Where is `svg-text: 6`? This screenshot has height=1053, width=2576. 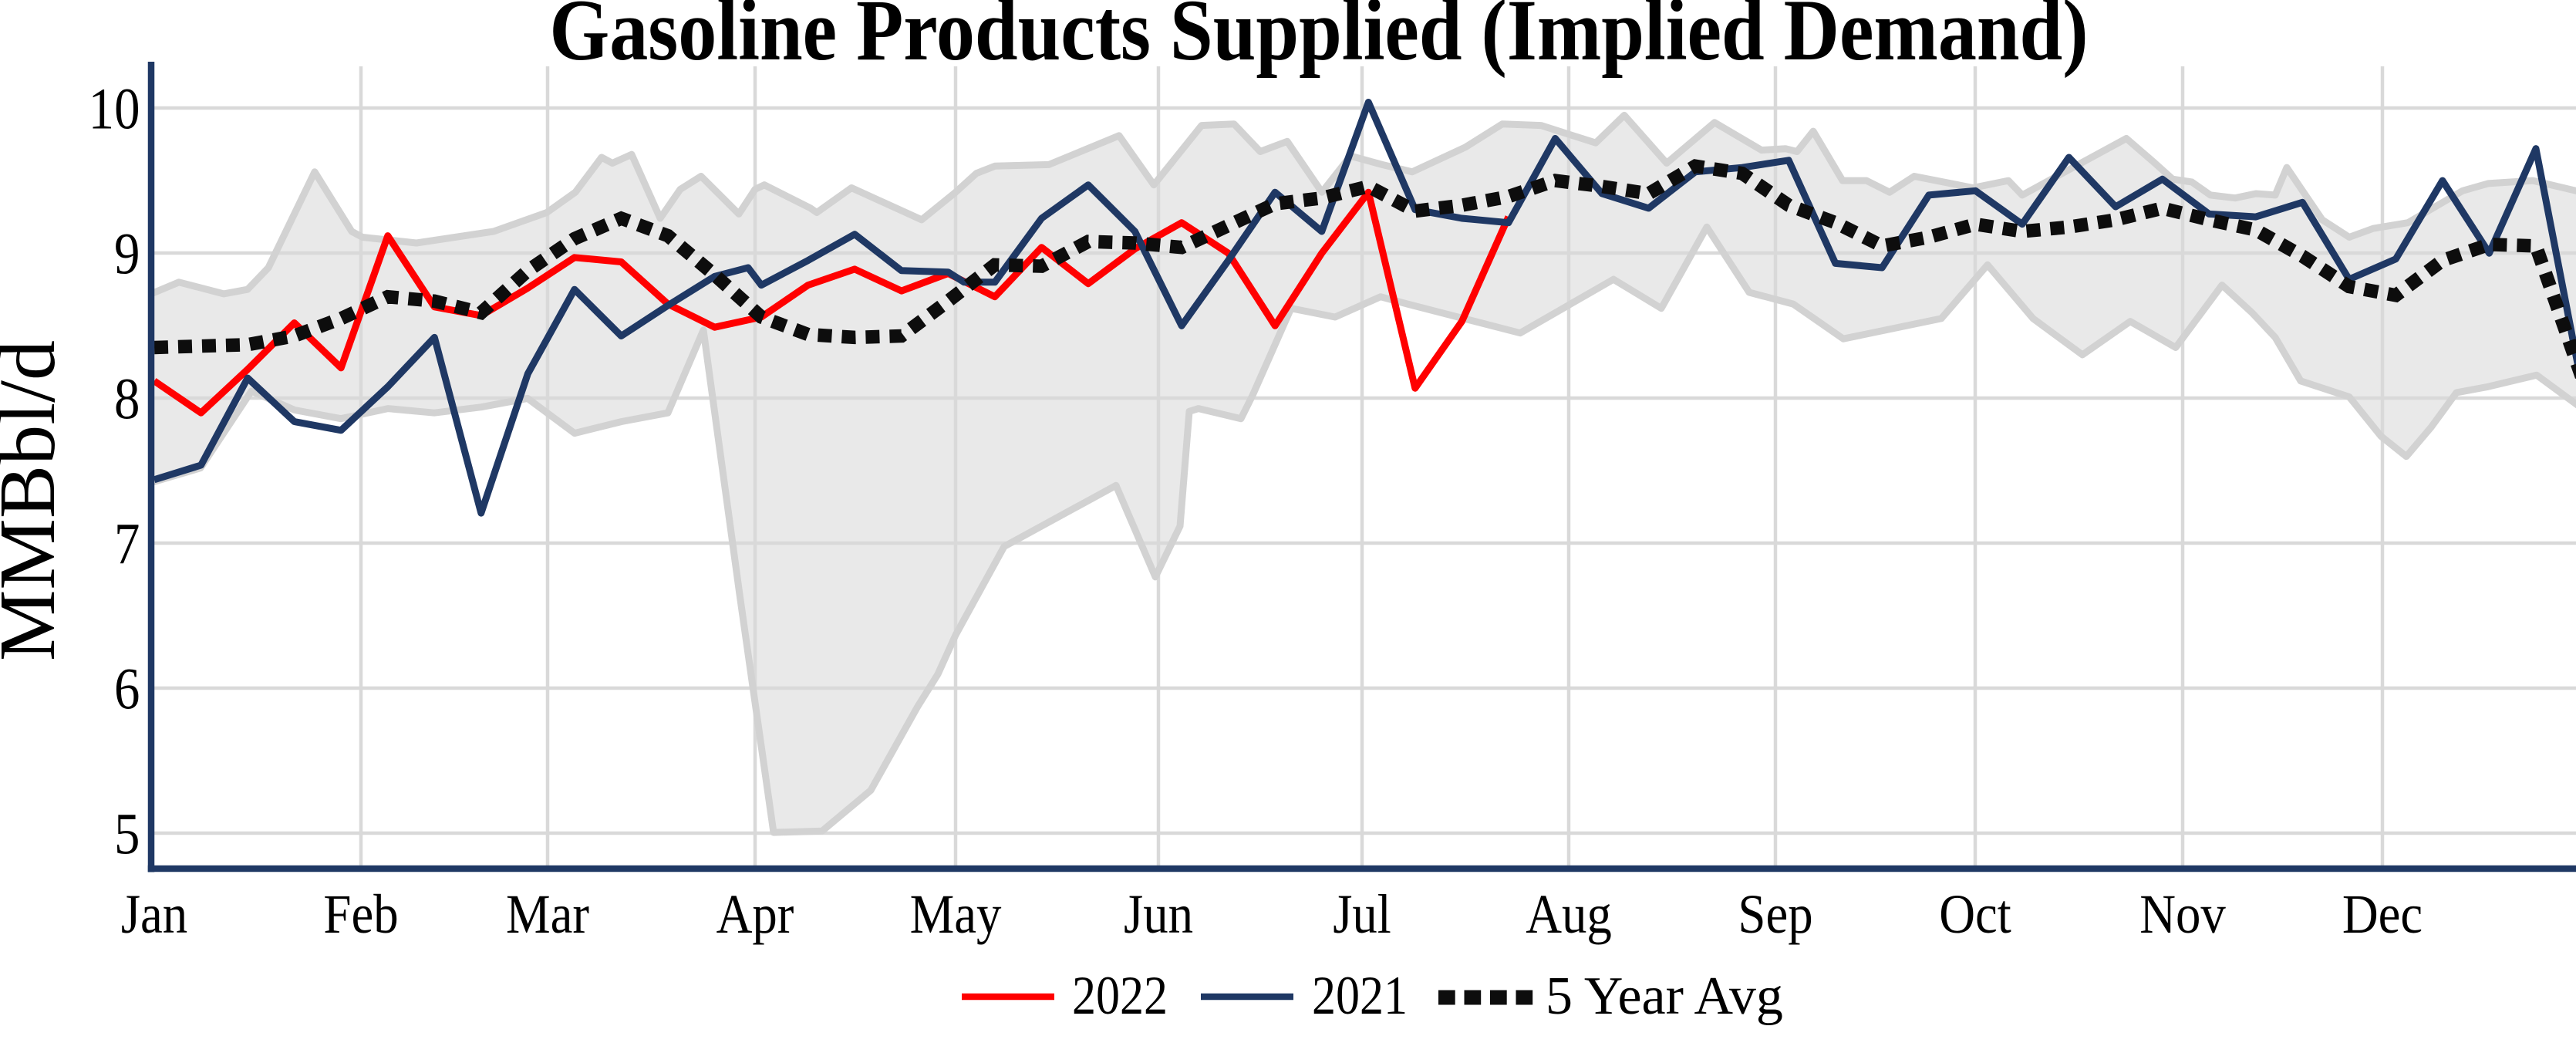
svg-text: 6 is located at coordinates (127, 689).